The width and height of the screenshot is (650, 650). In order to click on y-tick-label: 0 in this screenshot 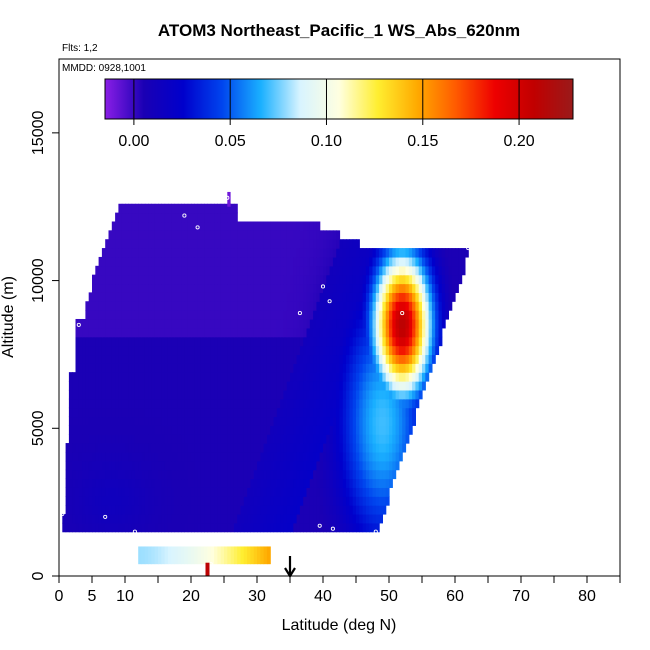, I will do `click(38, 575)`.